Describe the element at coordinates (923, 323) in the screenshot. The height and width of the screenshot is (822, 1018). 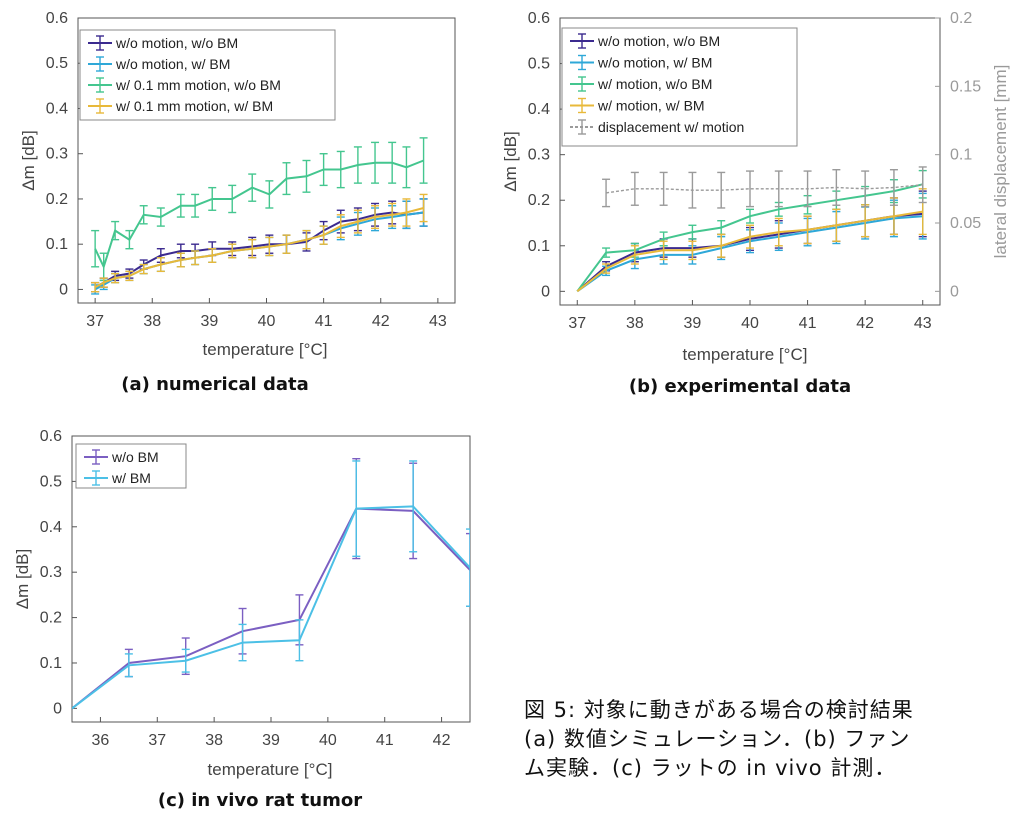
I see `x-tick-label: 43` at that location.